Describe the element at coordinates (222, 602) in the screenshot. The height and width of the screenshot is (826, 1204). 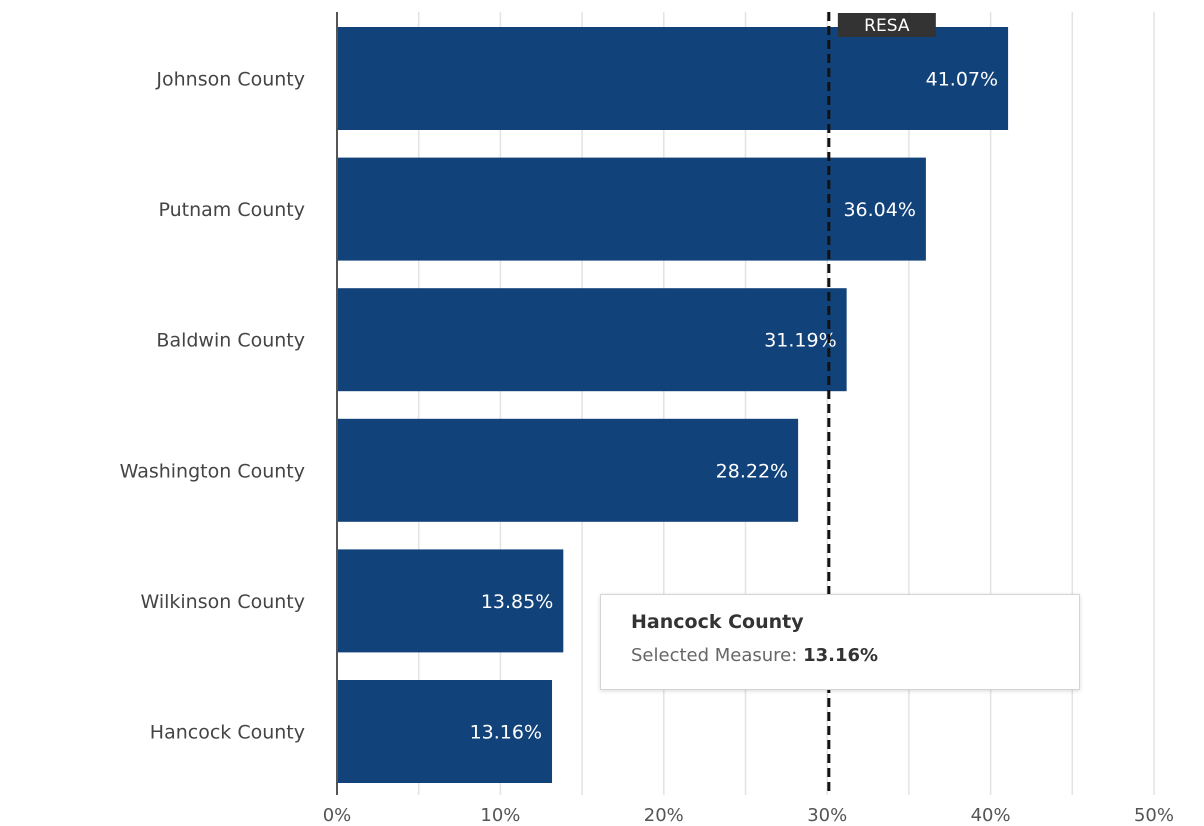
I see `category-label: Wilkinson County` at that location.